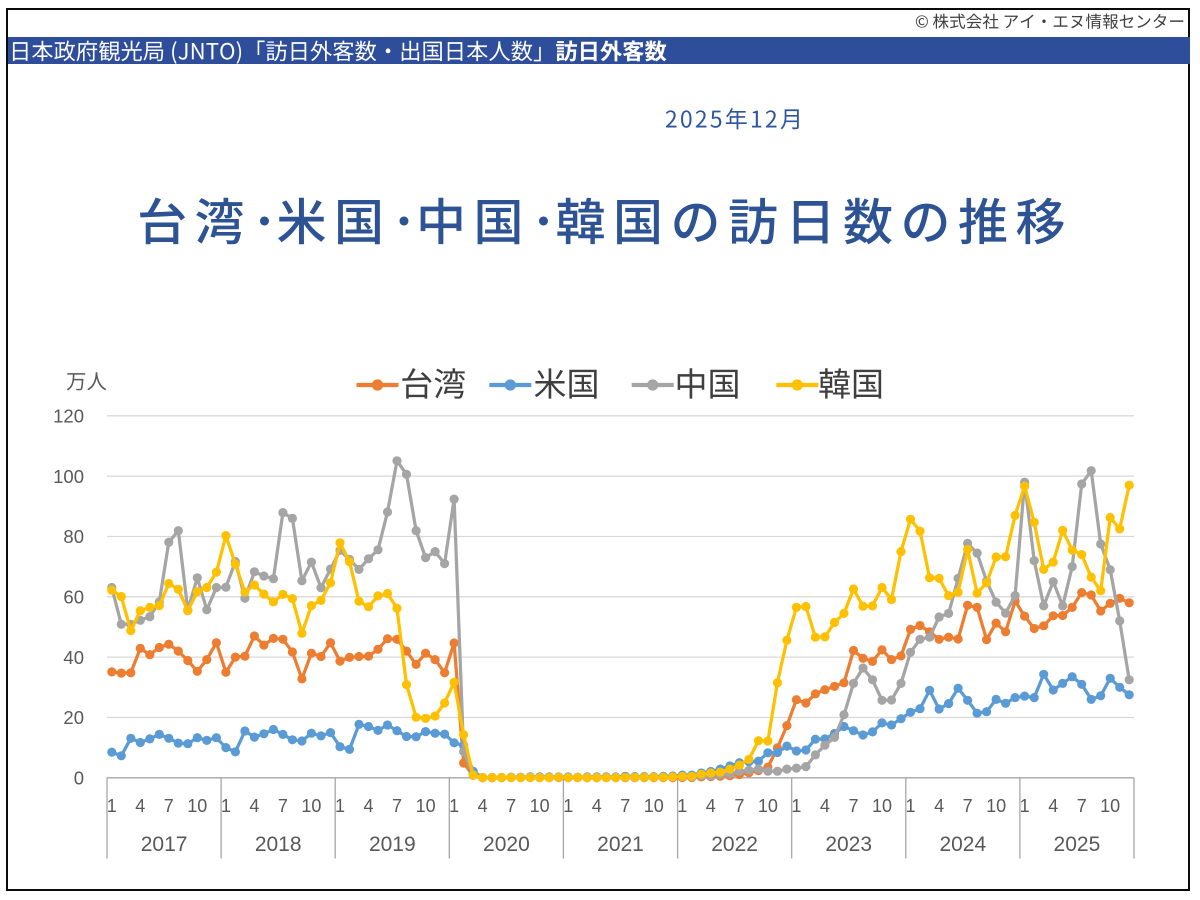  I want to click on svg-text: 2023, so click(848, 844).